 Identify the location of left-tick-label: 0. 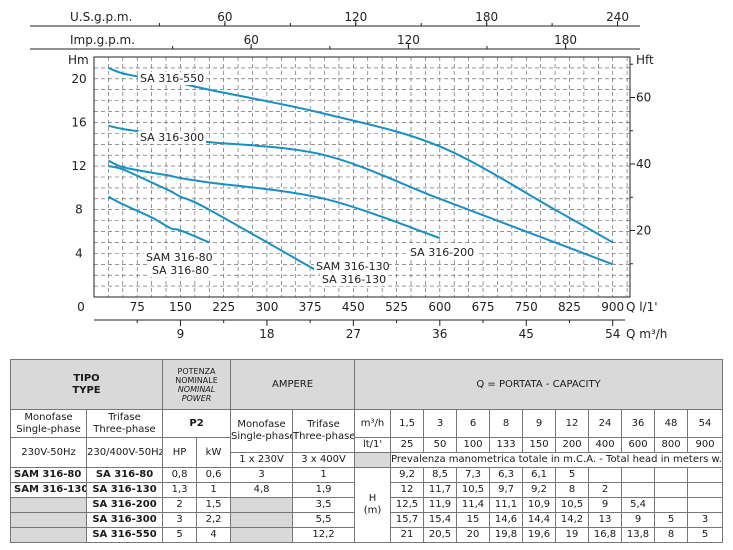
(81, 307).